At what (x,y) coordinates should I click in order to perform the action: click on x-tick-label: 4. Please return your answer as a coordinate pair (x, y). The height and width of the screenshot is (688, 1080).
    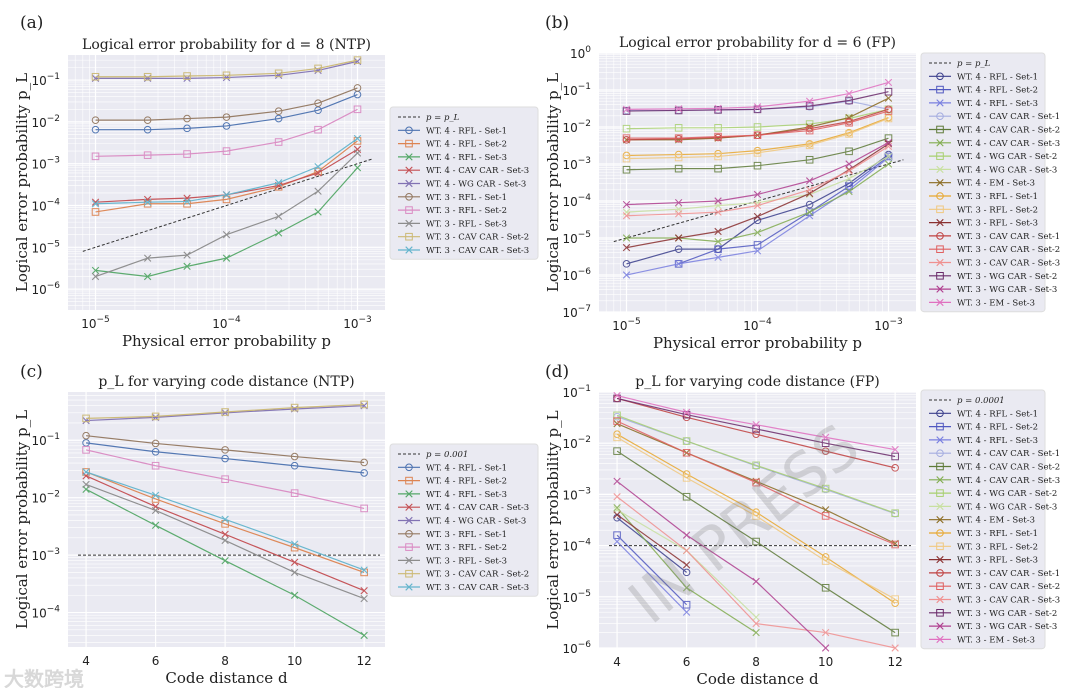
    Looking at the image, I should click on (86, 661).